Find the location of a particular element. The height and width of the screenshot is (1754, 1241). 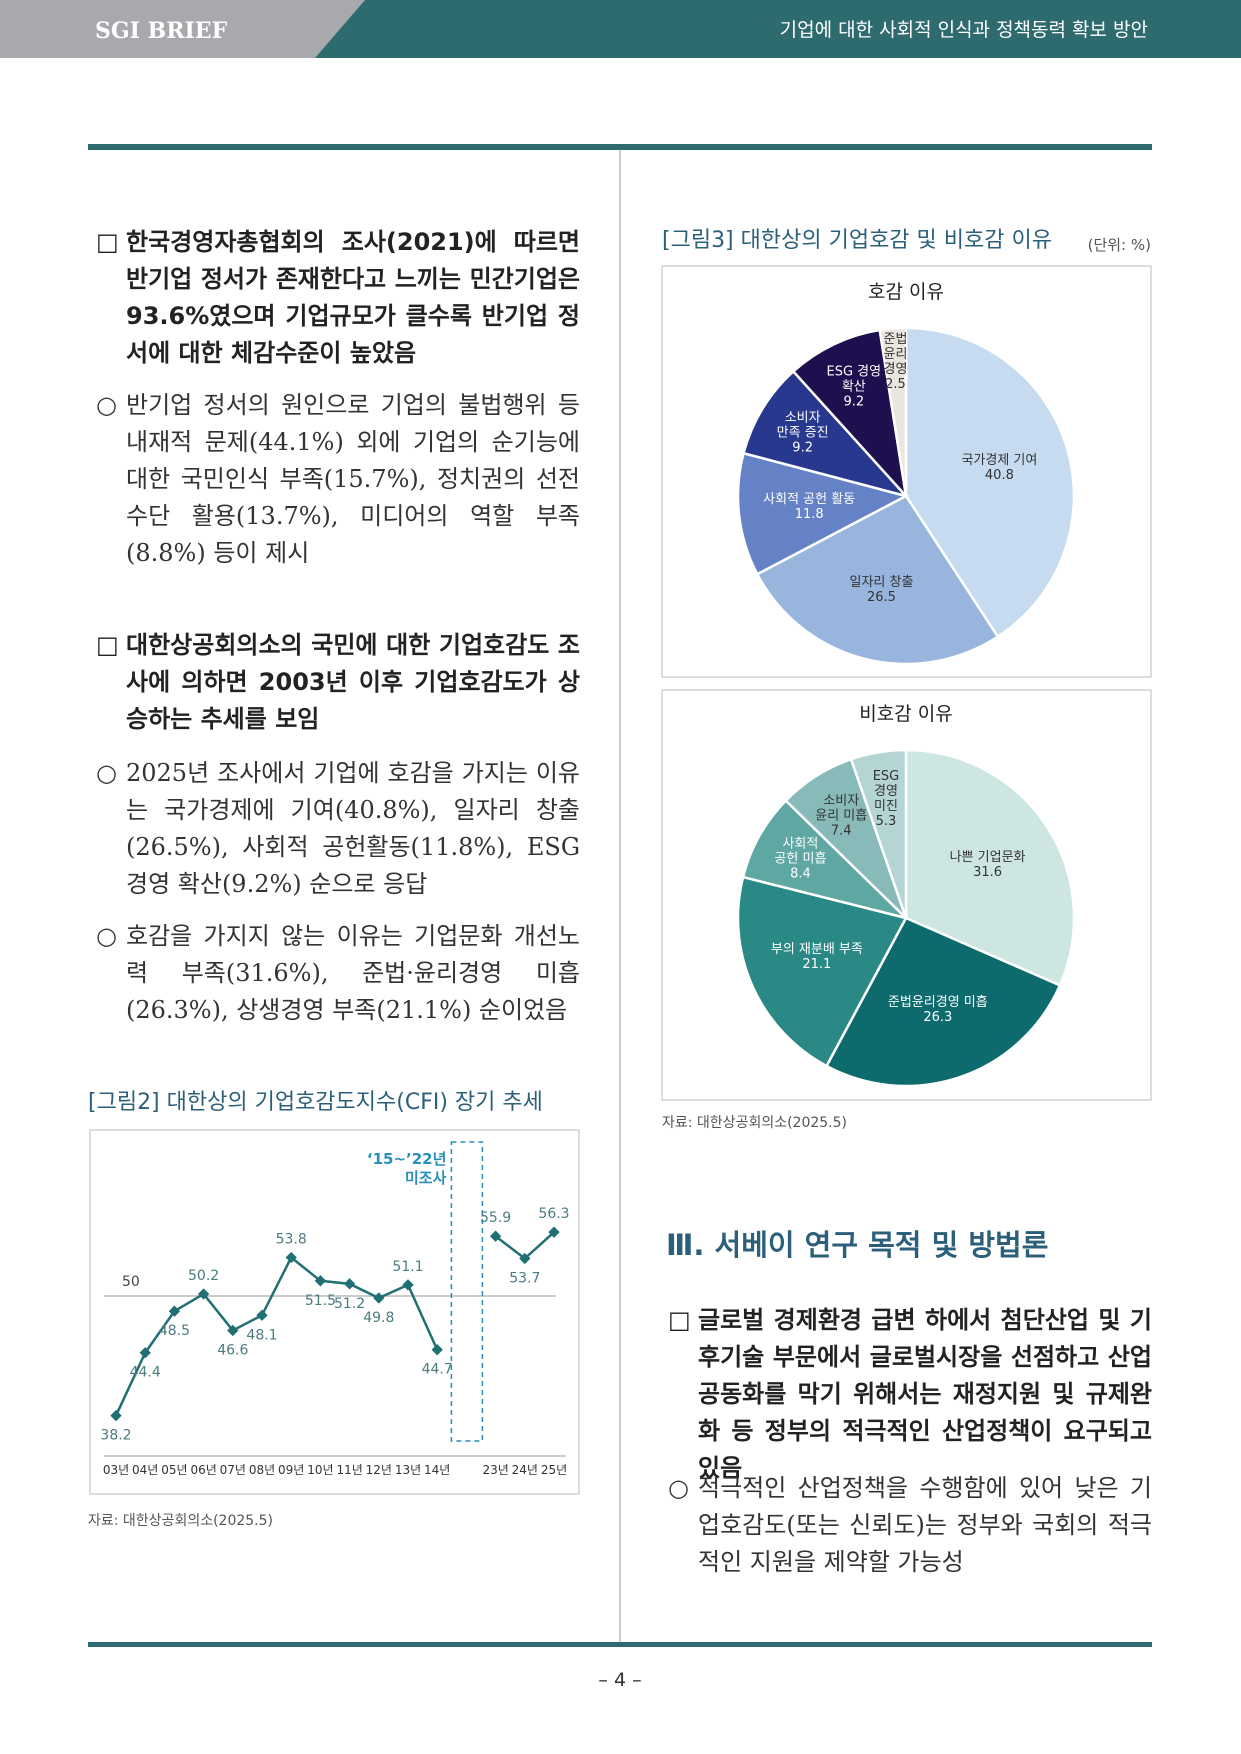

pie-label: 준법 윤리 경영 2.5 is located at coordinates (895, 362).